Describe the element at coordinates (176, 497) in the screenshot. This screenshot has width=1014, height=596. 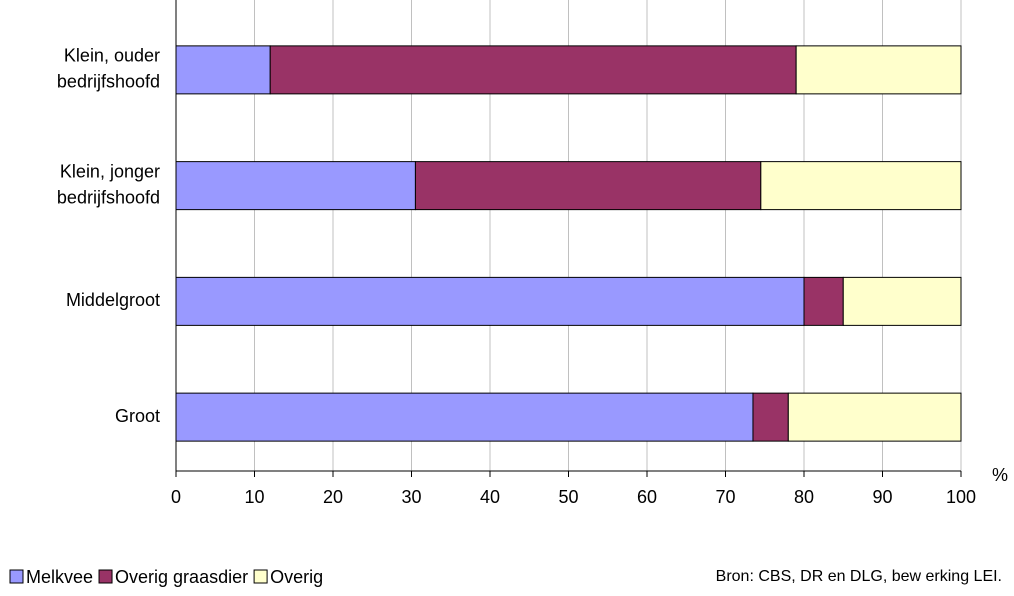
I see `x-tick-label: 0` at that location.